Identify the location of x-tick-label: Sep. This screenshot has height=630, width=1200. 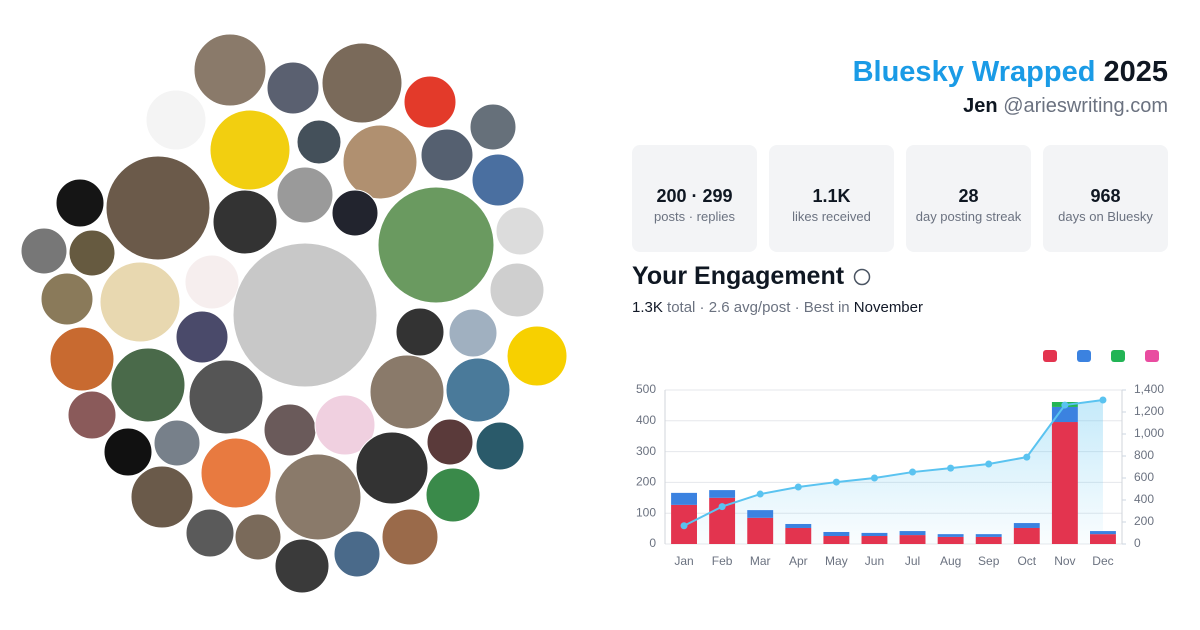
(989, 561).